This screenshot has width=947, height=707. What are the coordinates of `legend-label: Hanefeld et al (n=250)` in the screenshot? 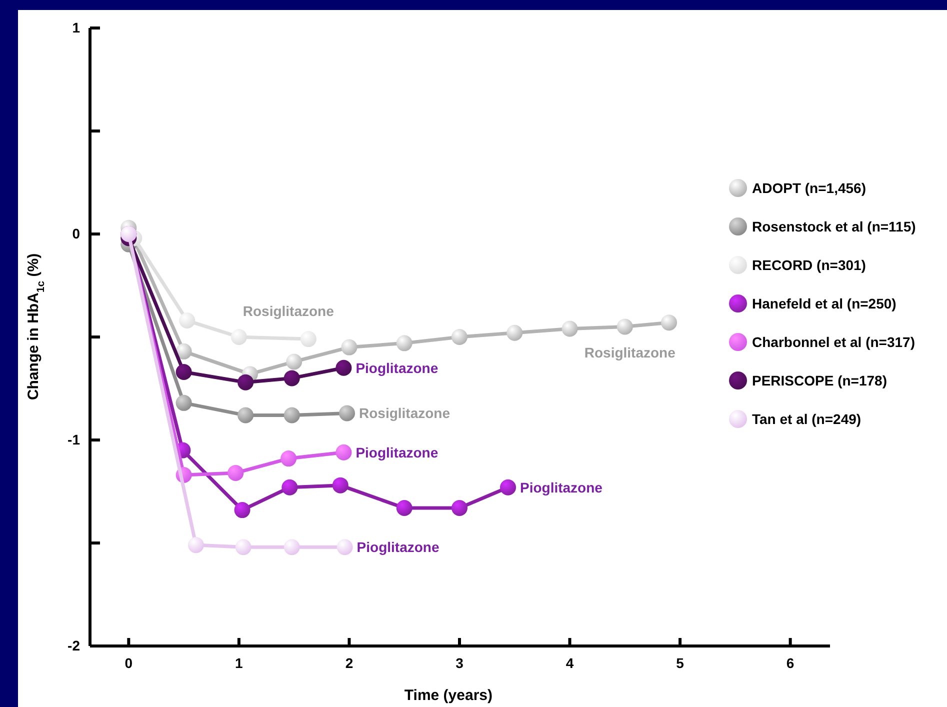 It's located at (824, 303).